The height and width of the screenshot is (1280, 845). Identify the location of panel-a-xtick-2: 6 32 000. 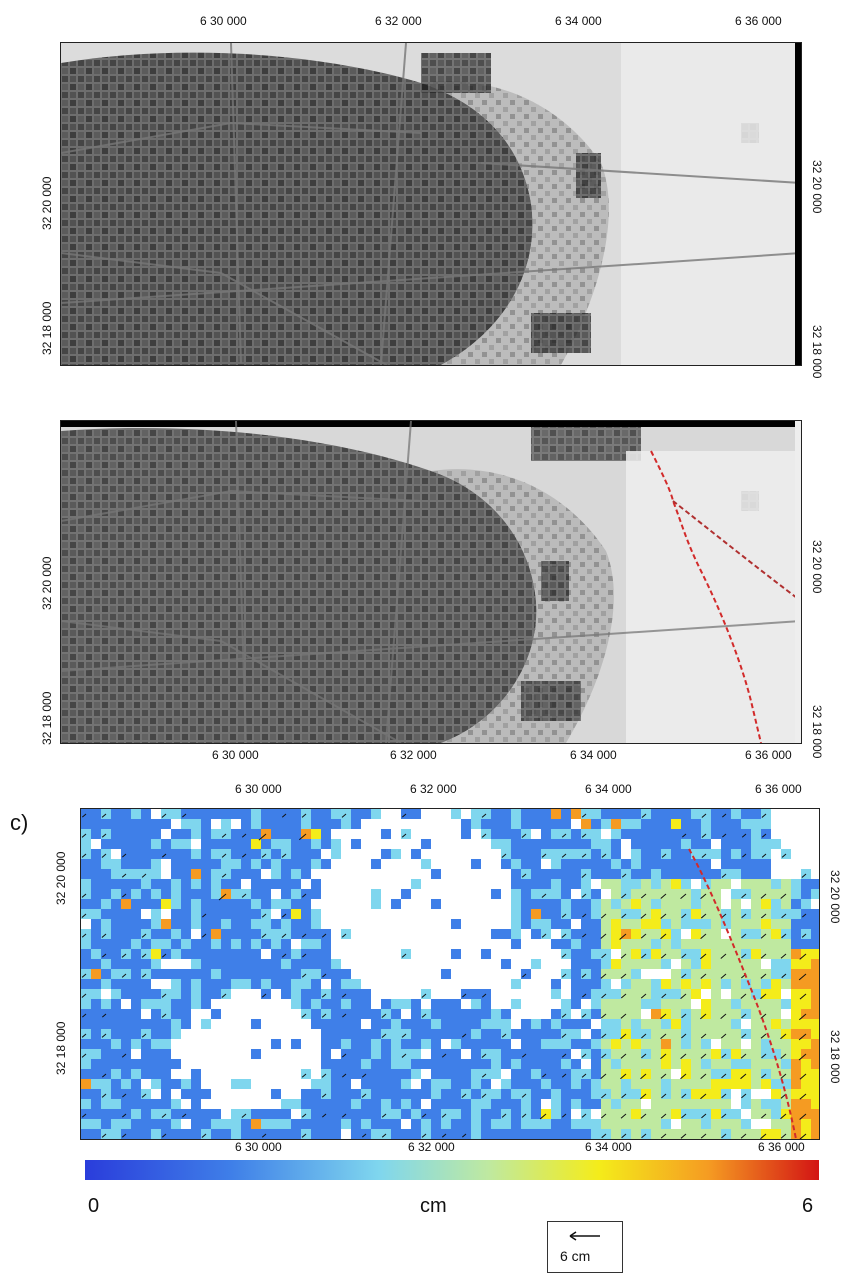
(398, 21).